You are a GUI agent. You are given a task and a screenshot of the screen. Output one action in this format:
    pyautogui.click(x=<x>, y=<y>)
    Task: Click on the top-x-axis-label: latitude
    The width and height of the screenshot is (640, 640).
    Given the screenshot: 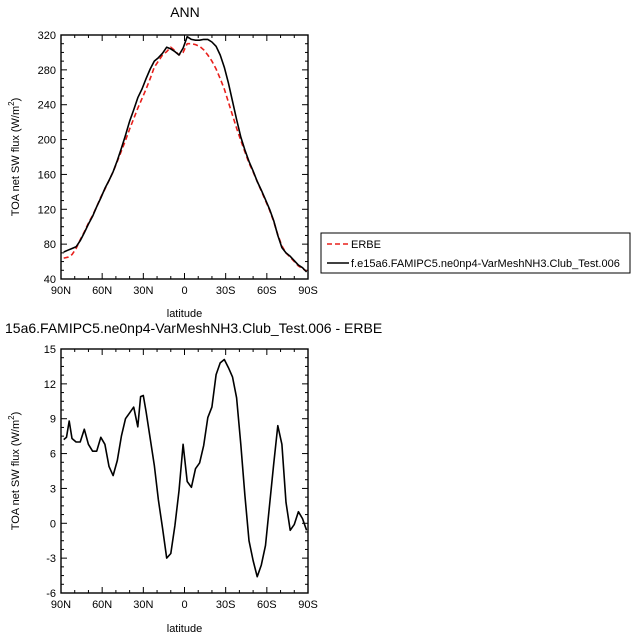 What is the action you would take?
    pyautogui.click(x=184, y=314)
    